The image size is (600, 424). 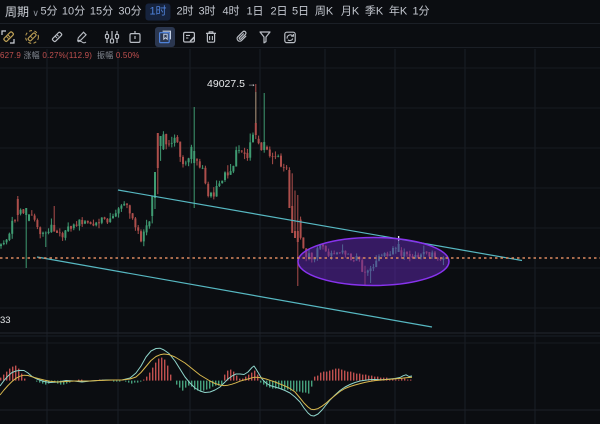 What do you see at coordinates (5, 320) in the screenshot?
I see `svg-text: 33` at bounding box center [5, 320].